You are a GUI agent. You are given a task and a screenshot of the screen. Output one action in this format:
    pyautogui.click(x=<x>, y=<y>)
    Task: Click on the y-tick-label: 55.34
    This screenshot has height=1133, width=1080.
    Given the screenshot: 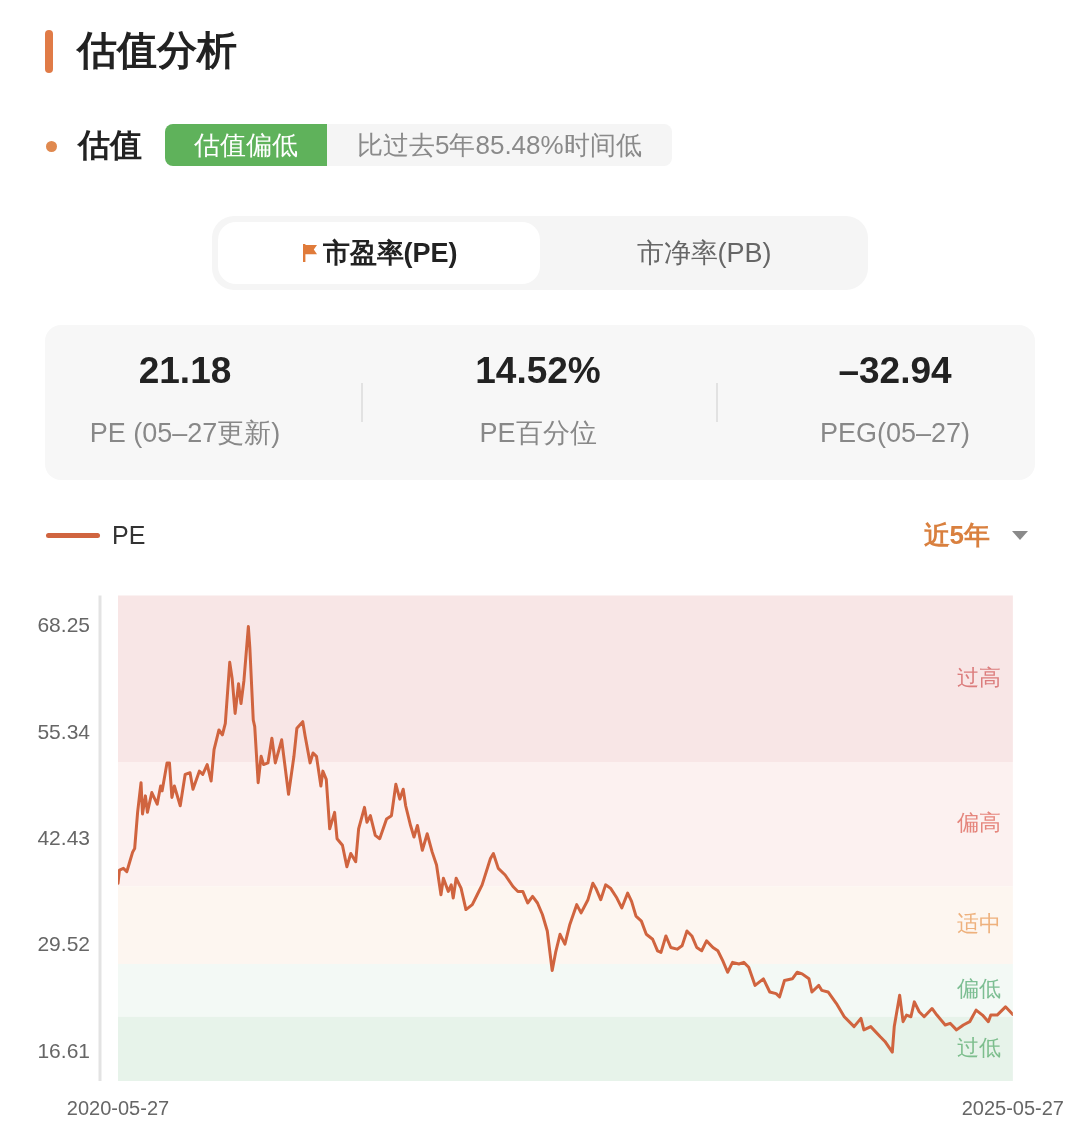 What is the action you would take?
    pyautogui.click(x=64, y=731)
    